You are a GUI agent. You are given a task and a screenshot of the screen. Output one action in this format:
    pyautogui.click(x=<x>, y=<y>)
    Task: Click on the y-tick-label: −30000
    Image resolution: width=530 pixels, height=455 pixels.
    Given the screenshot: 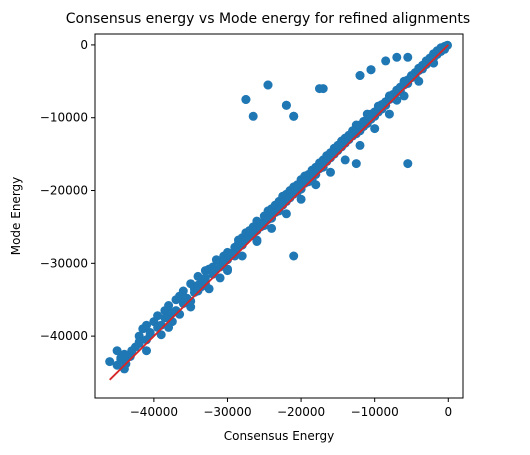 What is the action you would take?
    pyautogui.click(x=64, y=263)
    